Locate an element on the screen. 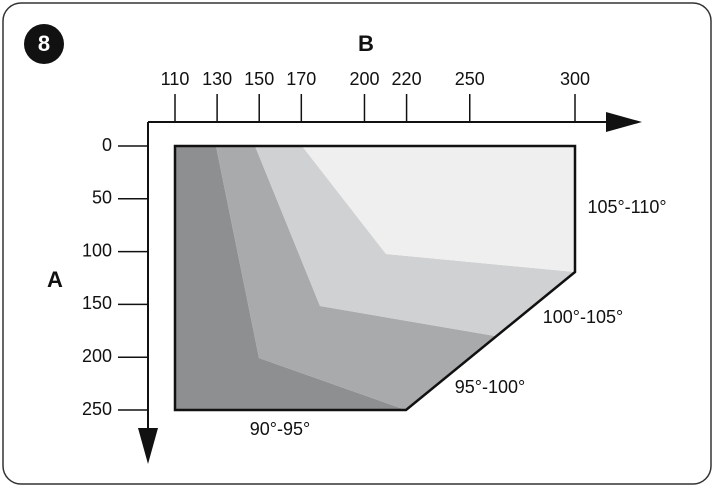 The image size is (715, 488). y-tick-label: 250 is located at coordinates (97, 409).